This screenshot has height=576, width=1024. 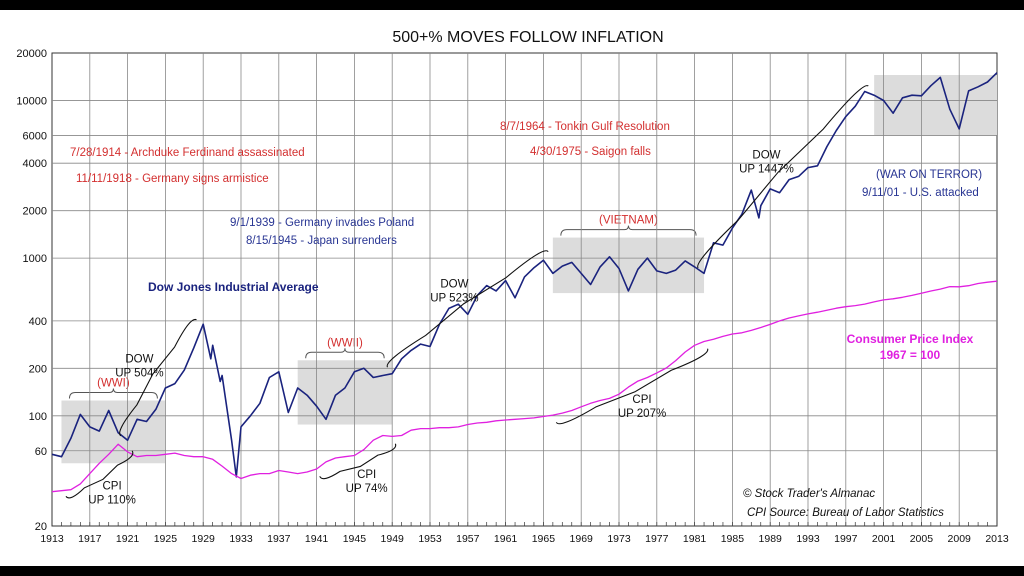 I want to click on region-brace, so click(x=628, y=230).